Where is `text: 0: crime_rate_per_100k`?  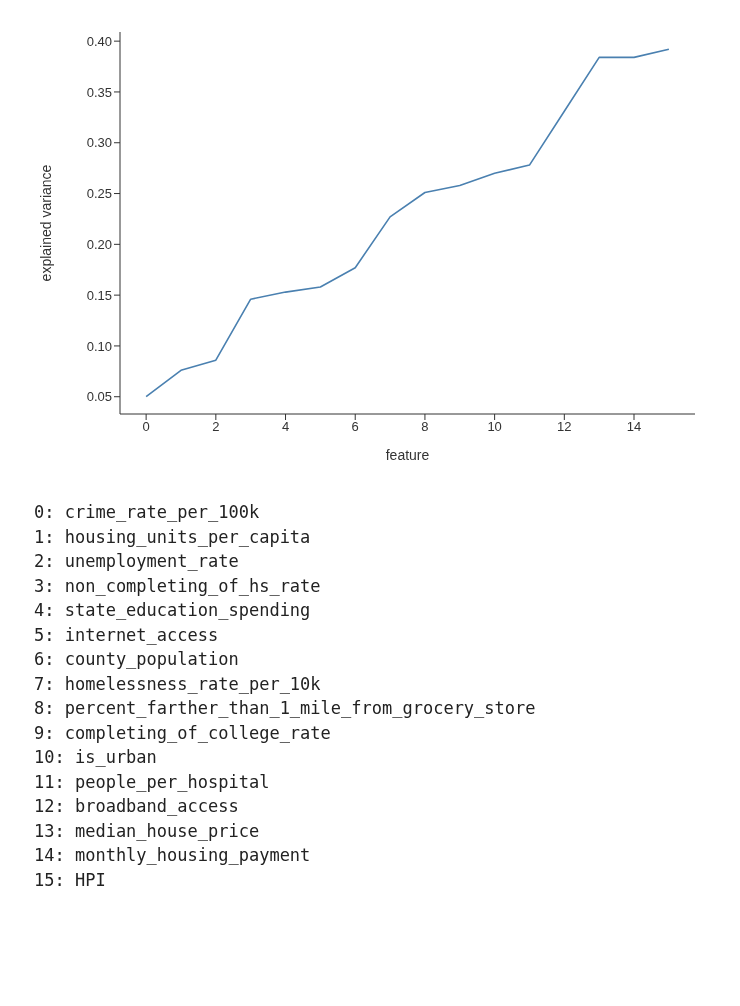
text: 0: crime_rate_per_100k is located at coordinates (147, 512).